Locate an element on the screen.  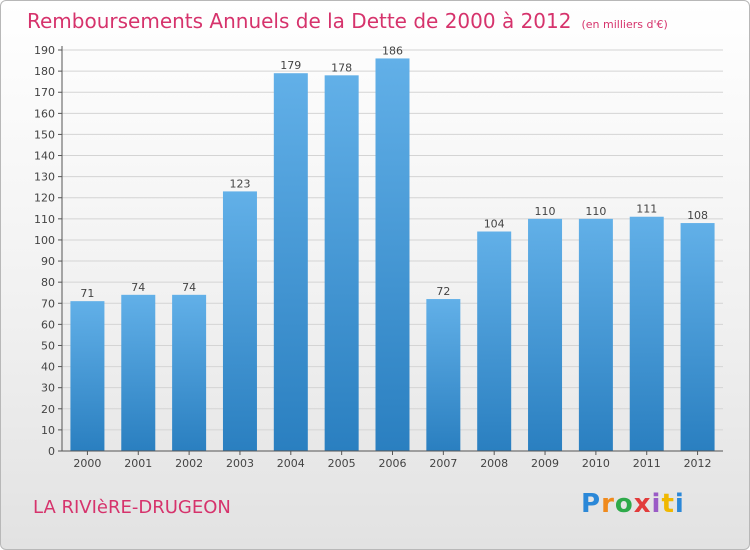
bar-2012 is located at coordinates (697, 337).